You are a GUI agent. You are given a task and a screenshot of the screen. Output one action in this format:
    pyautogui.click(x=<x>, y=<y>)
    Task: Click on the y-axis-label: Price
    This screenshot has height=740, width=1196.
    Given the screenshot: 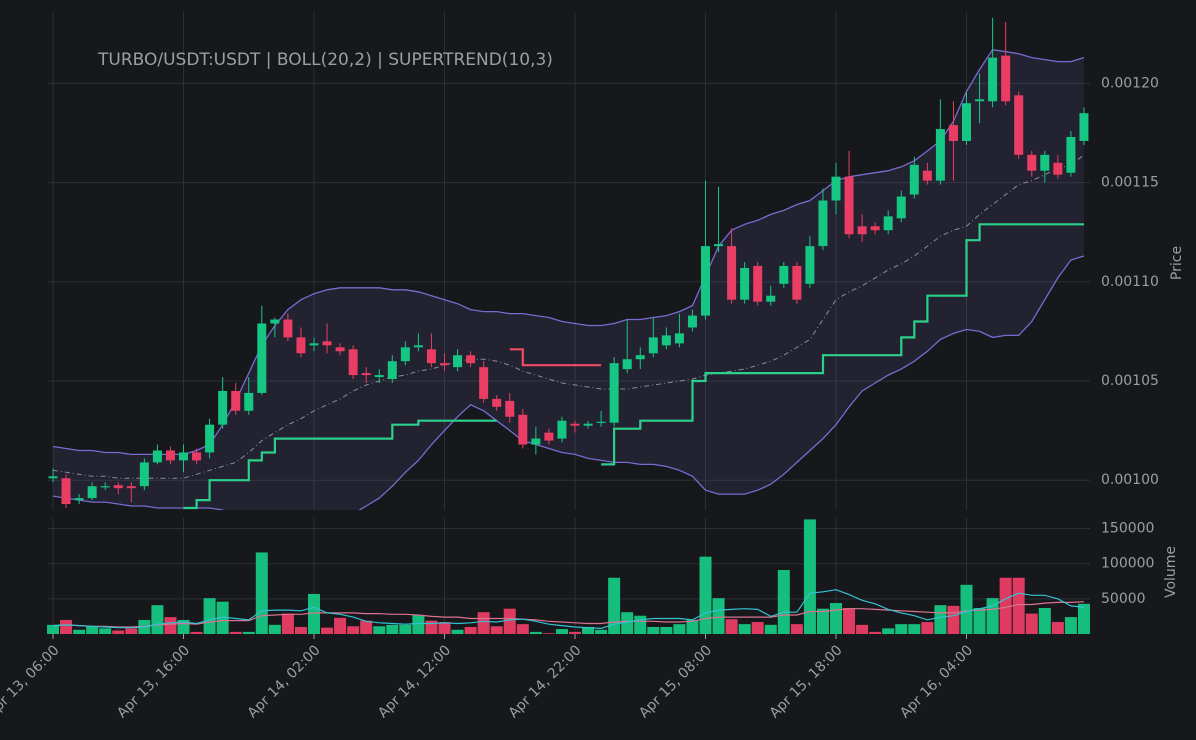 What is the action you would take?
    pyautogui.click(x=1177, y=263)
    